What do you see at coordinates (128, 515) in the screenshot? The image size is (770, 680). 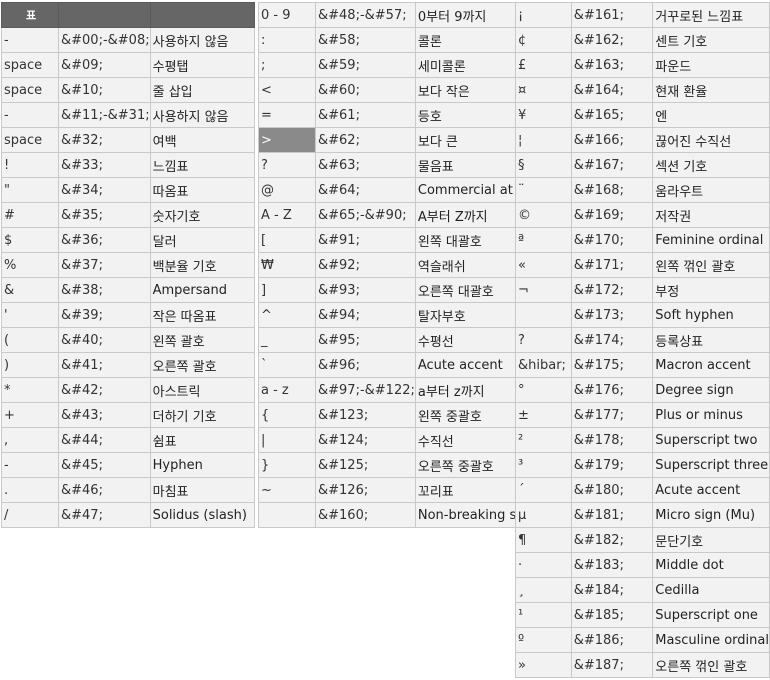 I see `table-row: / &#47; Solidus (slash)` at bounding box center [128, 515].